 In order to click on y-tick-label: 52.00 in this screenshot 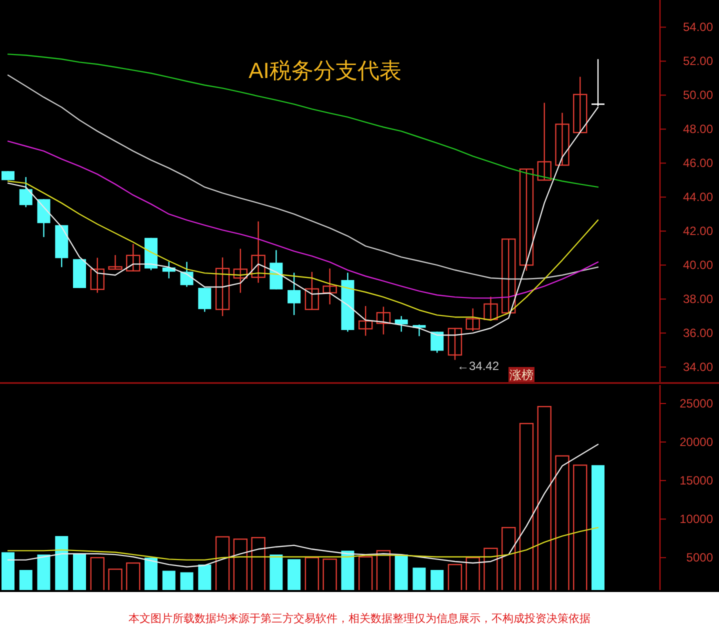, I will do `click(698, 61)`.